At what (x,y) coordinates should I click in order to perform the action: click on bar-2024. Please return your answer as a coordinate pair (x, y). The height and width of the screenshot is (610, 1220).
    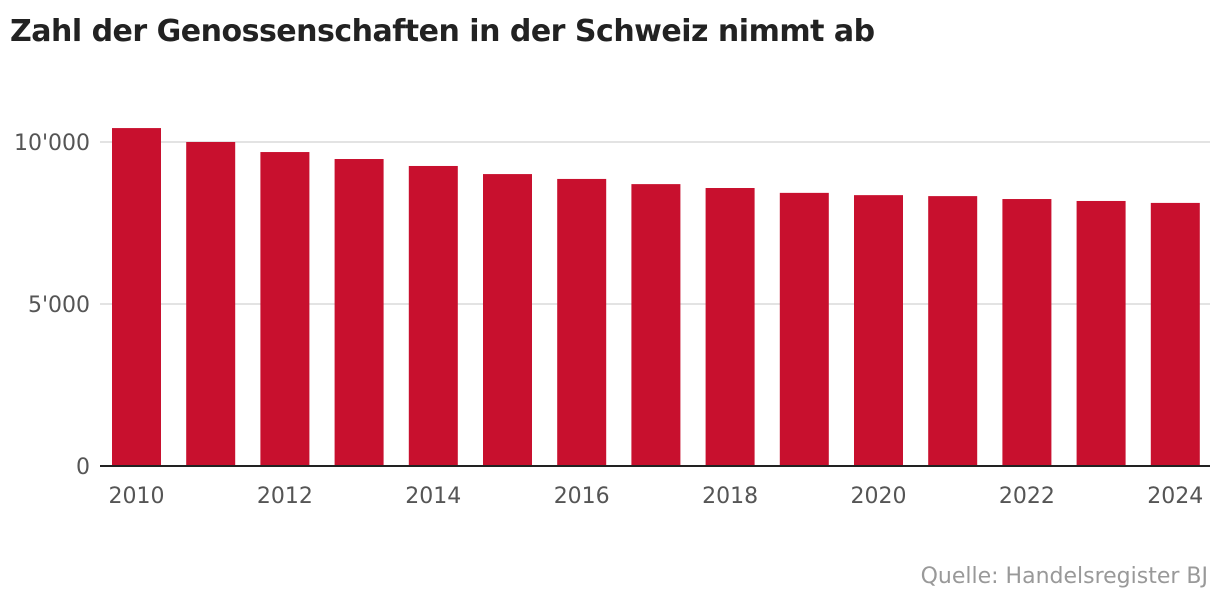
    Looking at the image, I should click on (1175, 334).